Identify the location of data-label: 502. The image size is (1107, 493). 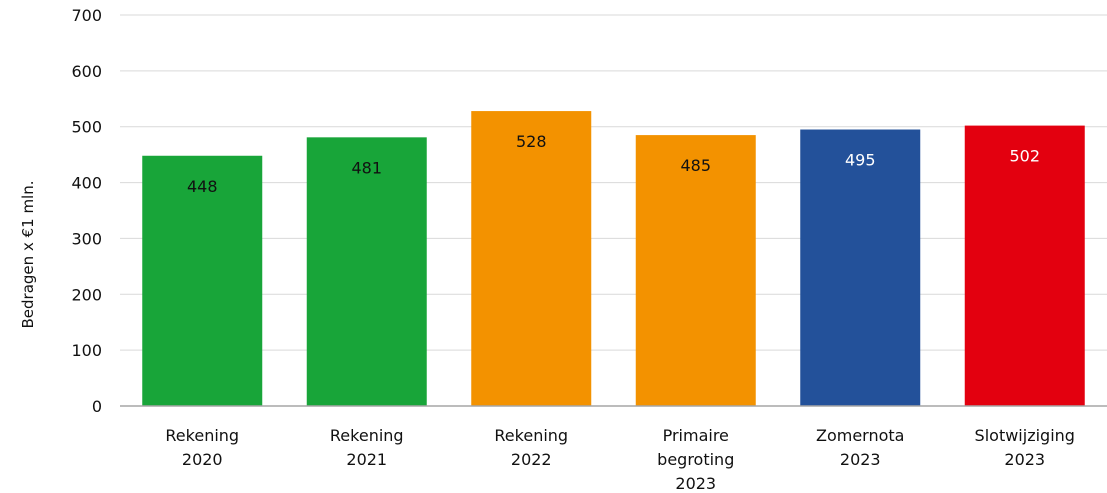
(1024, 156).